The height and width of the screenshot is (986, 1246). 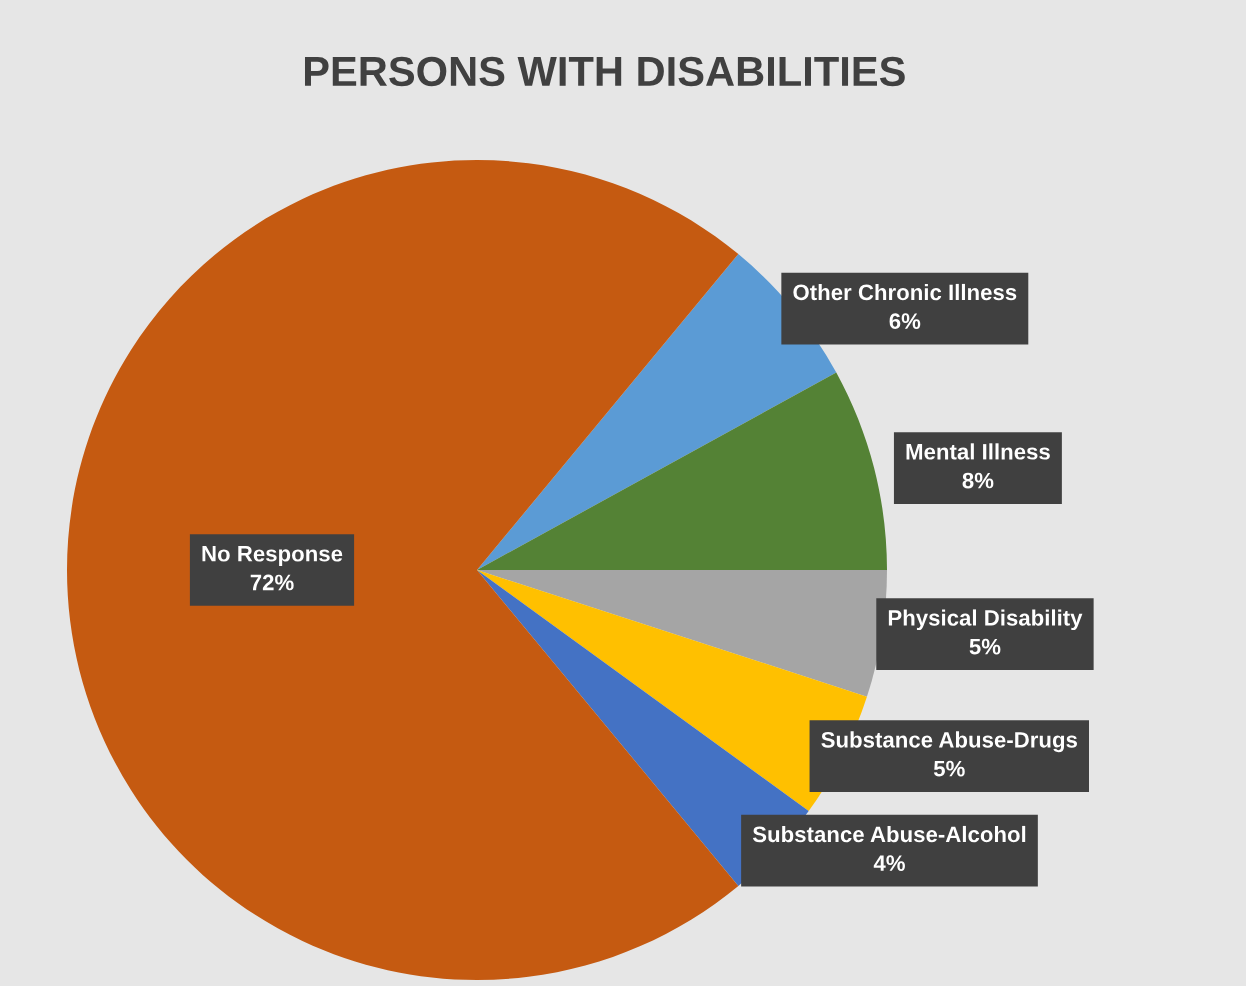 What do you see at coordinates (985, 620) in the screenshot?
I see `slice-label: Physical Disability` at bounding box center [985, 620].